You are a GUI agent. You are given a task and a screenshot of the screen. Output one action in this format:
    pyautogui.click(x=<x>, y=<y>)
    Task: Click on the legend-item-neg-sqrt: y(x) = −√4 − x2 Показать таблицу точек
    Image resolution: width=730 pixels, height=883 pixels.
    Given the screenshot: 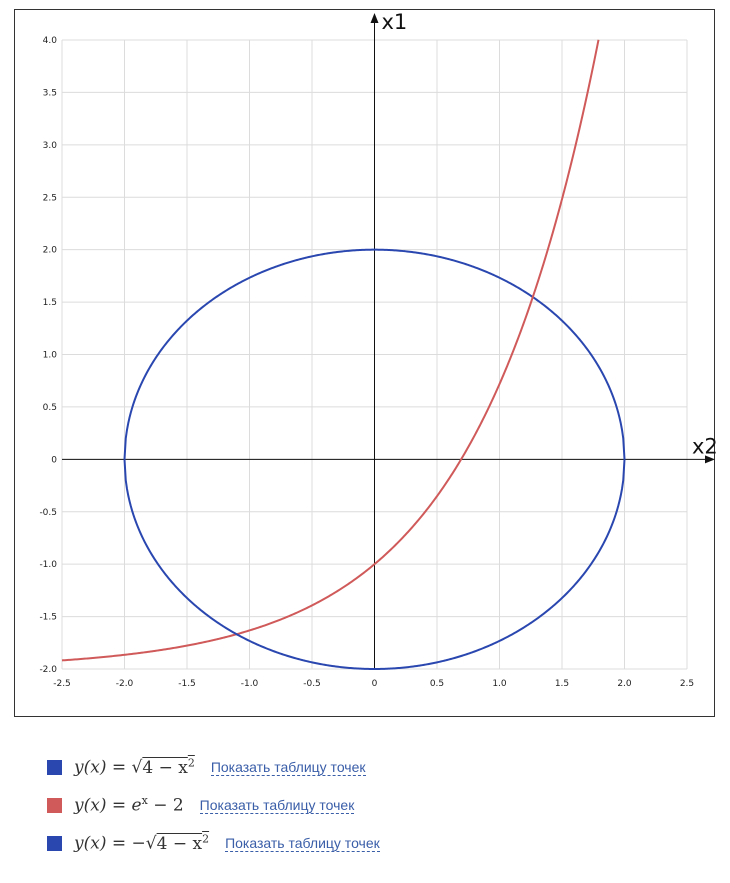 What is the action you would take?
    pyautogui.click(x=213, y=843)
    